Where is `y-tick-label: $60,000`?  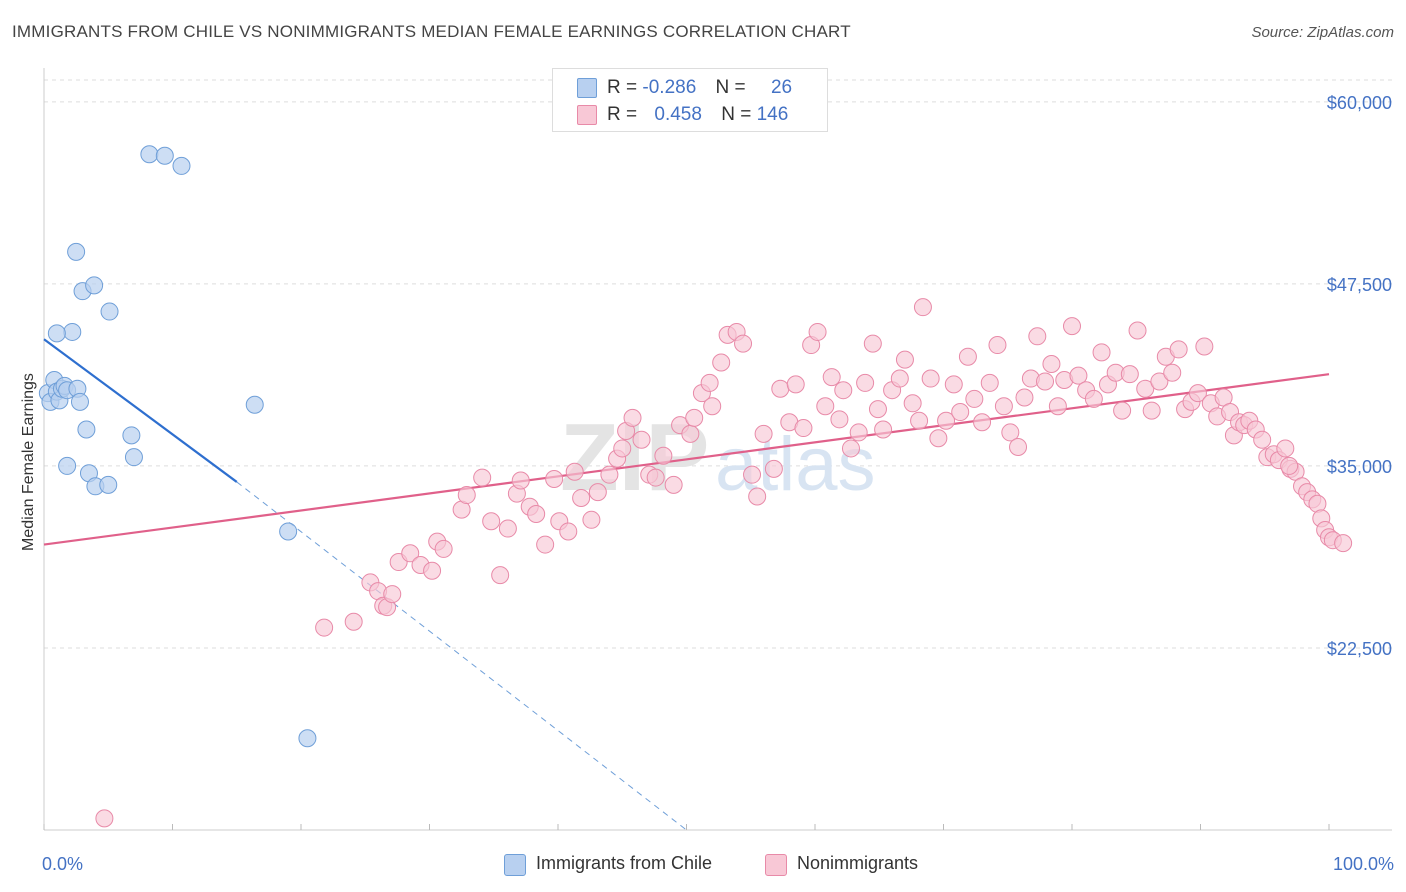
y-tick-label: $60,000 is located at coordinates (1359, 103).